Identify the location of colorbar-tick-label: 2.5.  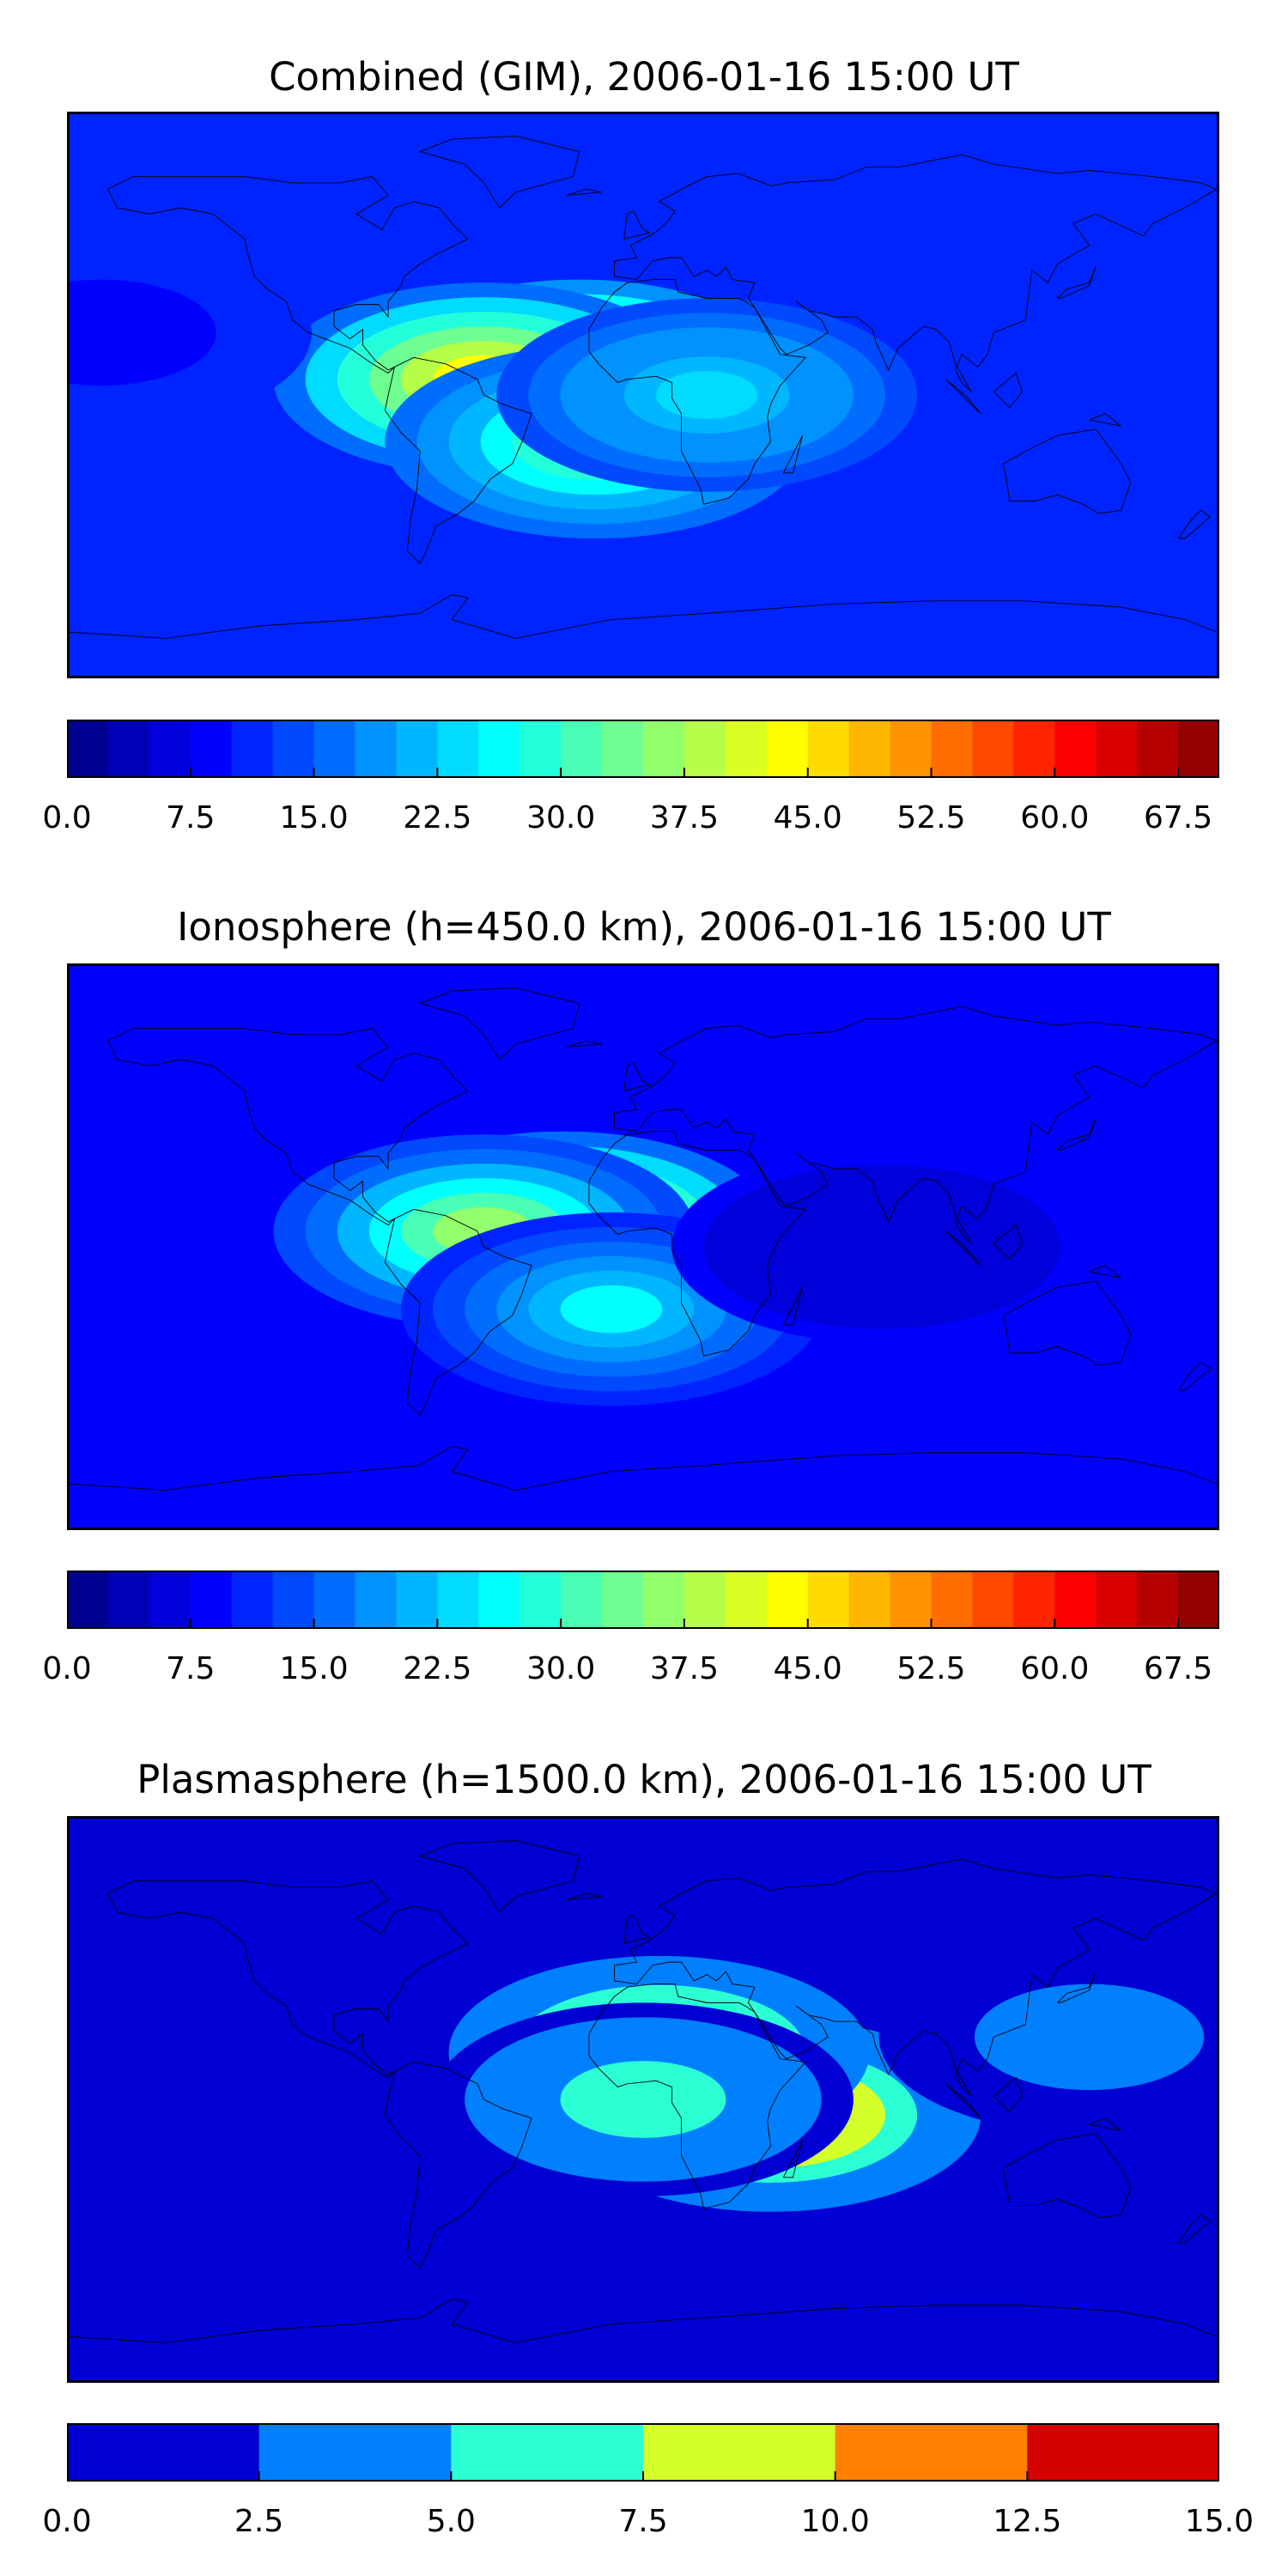
(259, 2522).